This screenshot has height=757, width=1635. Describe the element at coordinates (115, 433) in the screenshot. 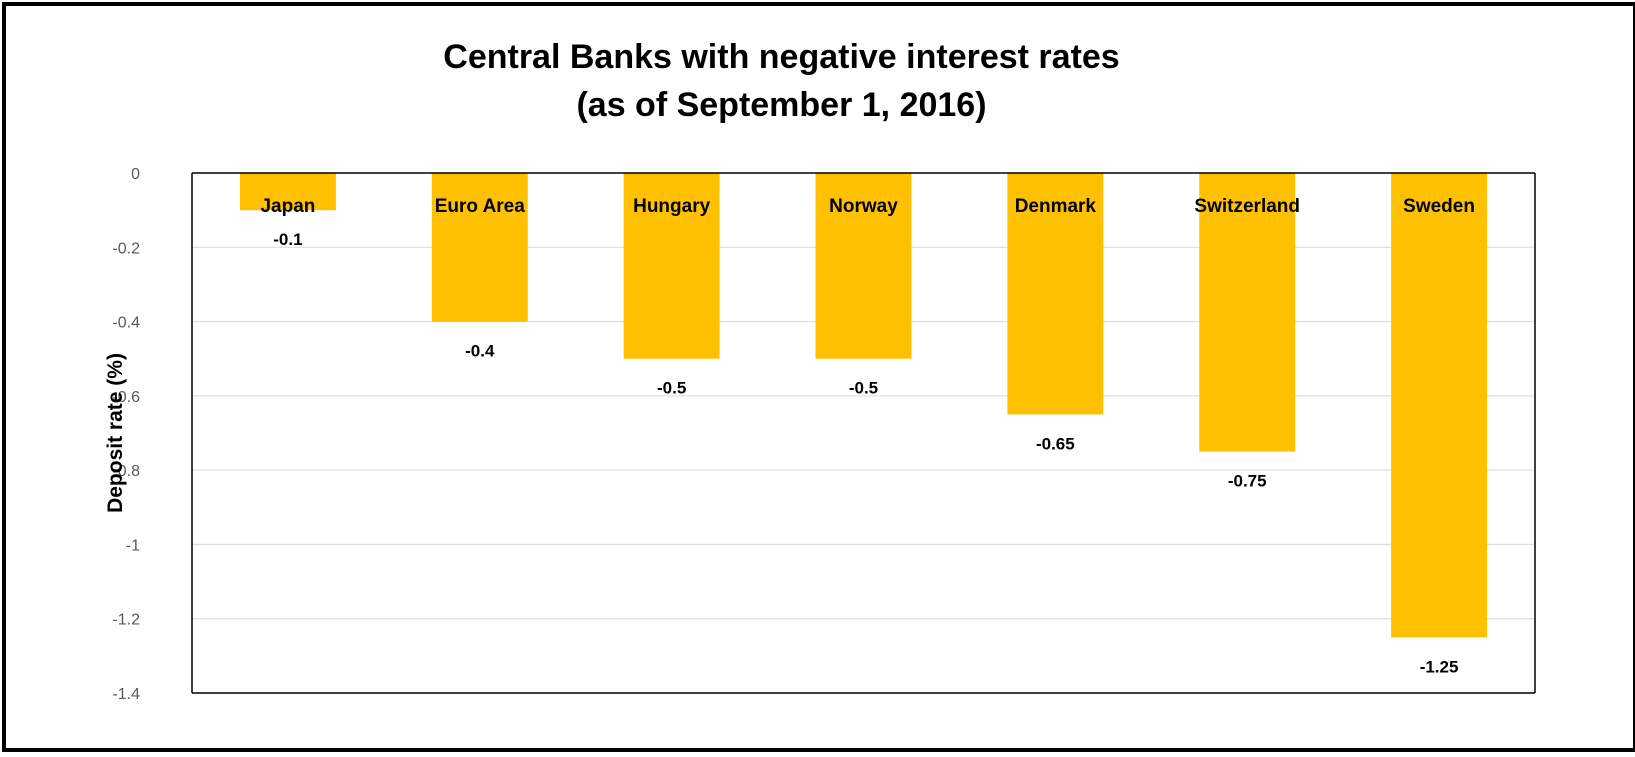

I see `y-axis-title: Deposit rate (%)` at that location.